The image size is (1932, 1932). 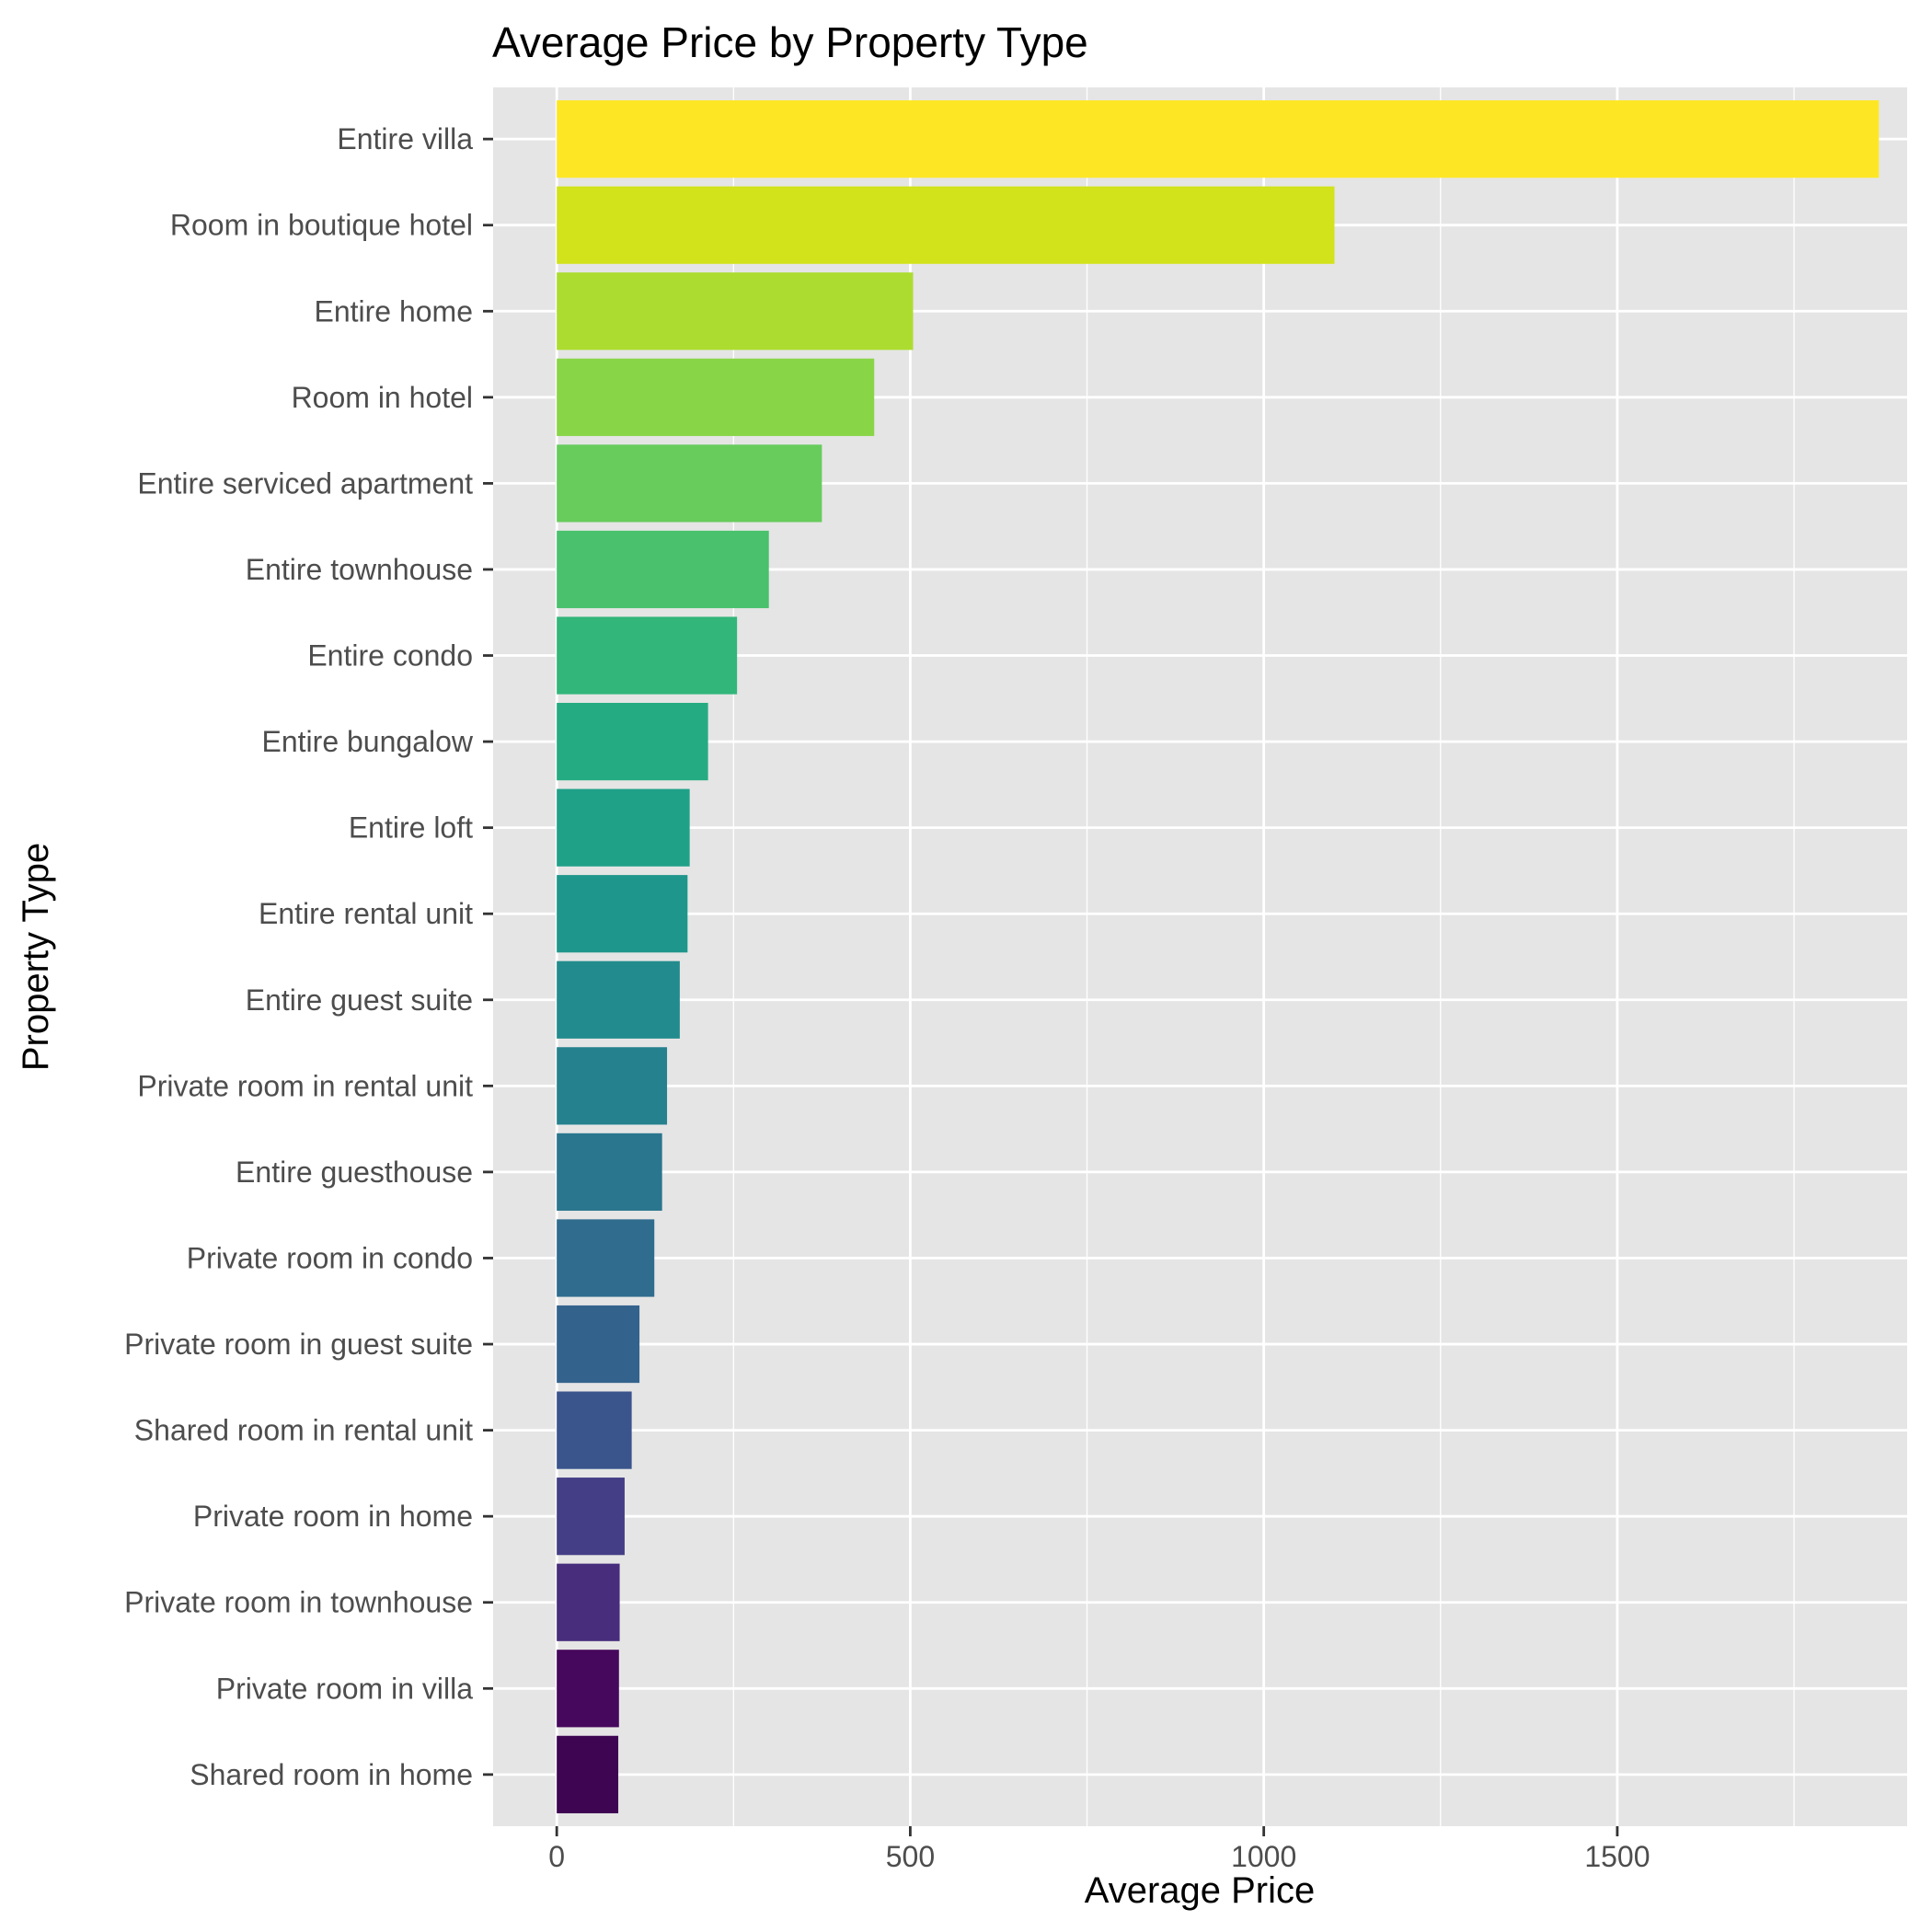 What do you see at coordinates (405, 138) in the screenshot?
I see `y-tick-label: Entire villa` at bounding box center [405, 138].